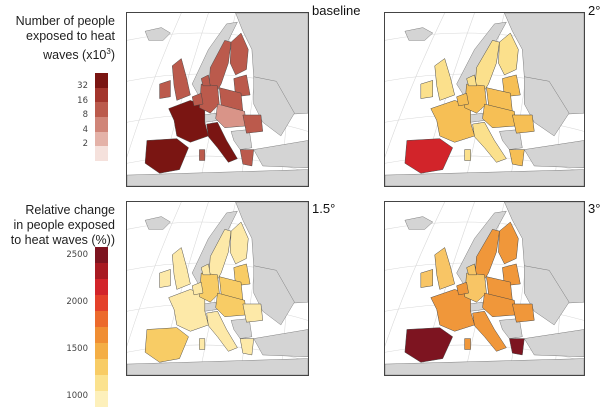 Image resolution: width=601 pixels, height=414 pixels. Describe the element at coordinates (82, 100) in the screenshot. I see `legend-tick-label: 16` at that location.